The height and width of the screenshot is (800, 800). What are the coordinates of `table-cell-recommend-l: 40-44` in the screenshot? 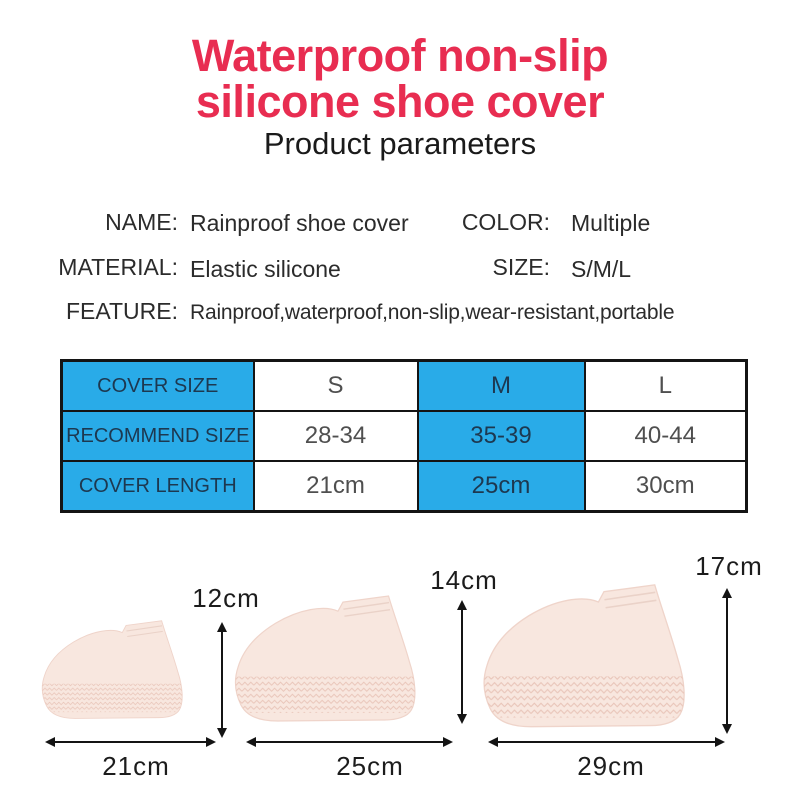 It's located at (665, 436).